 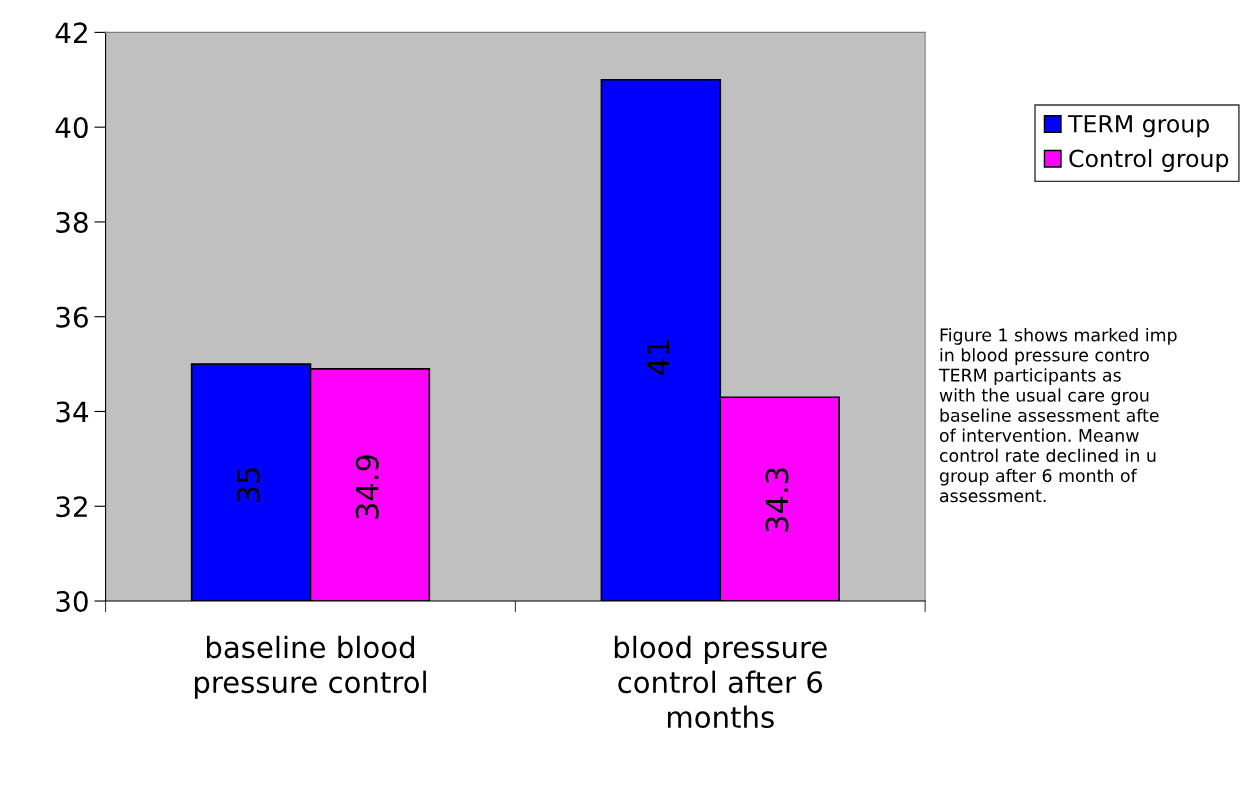 What do you see at coordinates (71, 128) in the screenshot?
I see `y-tick-label: 40` at bounding box center [71, 128].